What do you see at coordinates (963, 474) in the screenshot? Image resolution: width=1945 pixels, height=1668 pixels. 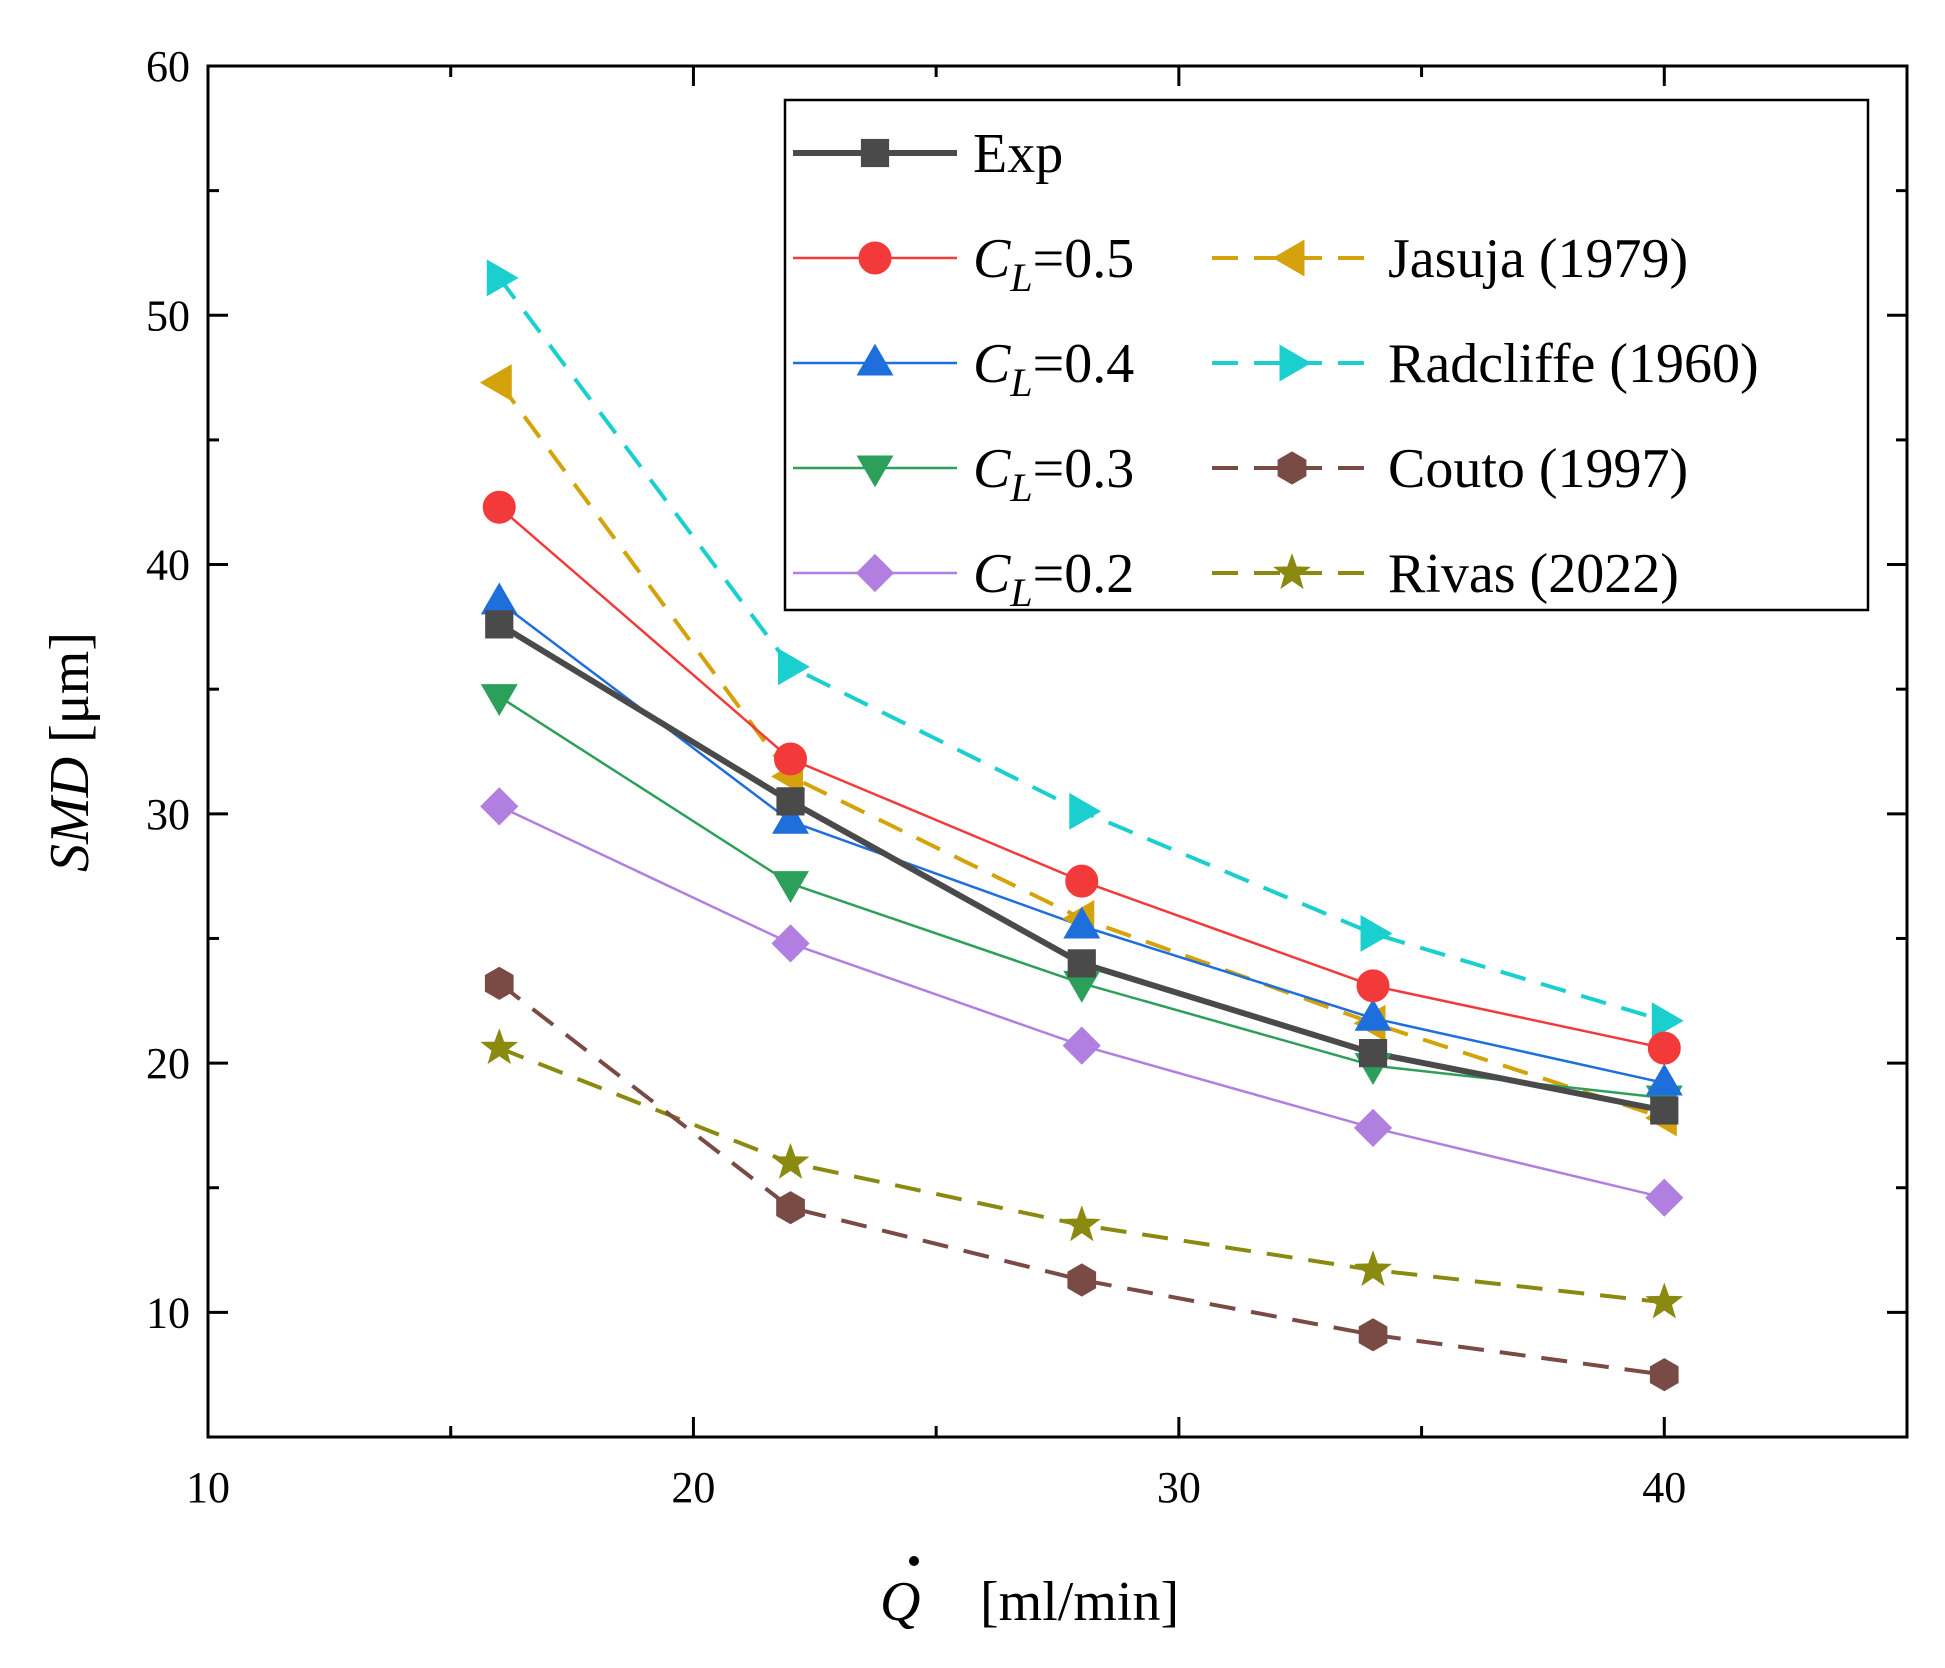 I see `legend-item-c-l-0-3: CL=0.3` at bounding box center [963, 474].